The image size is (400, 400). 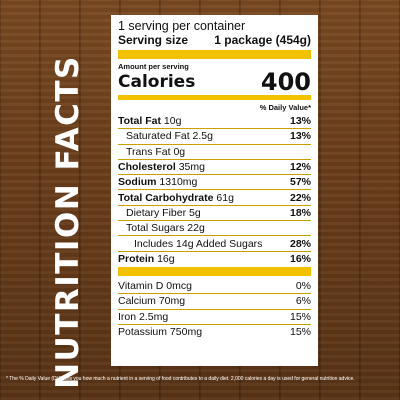 What do you see at coordinates (68, 222) in the screenshot?
I see `side-title: NUTRITION FACTS` at bounding box center [68, 222].